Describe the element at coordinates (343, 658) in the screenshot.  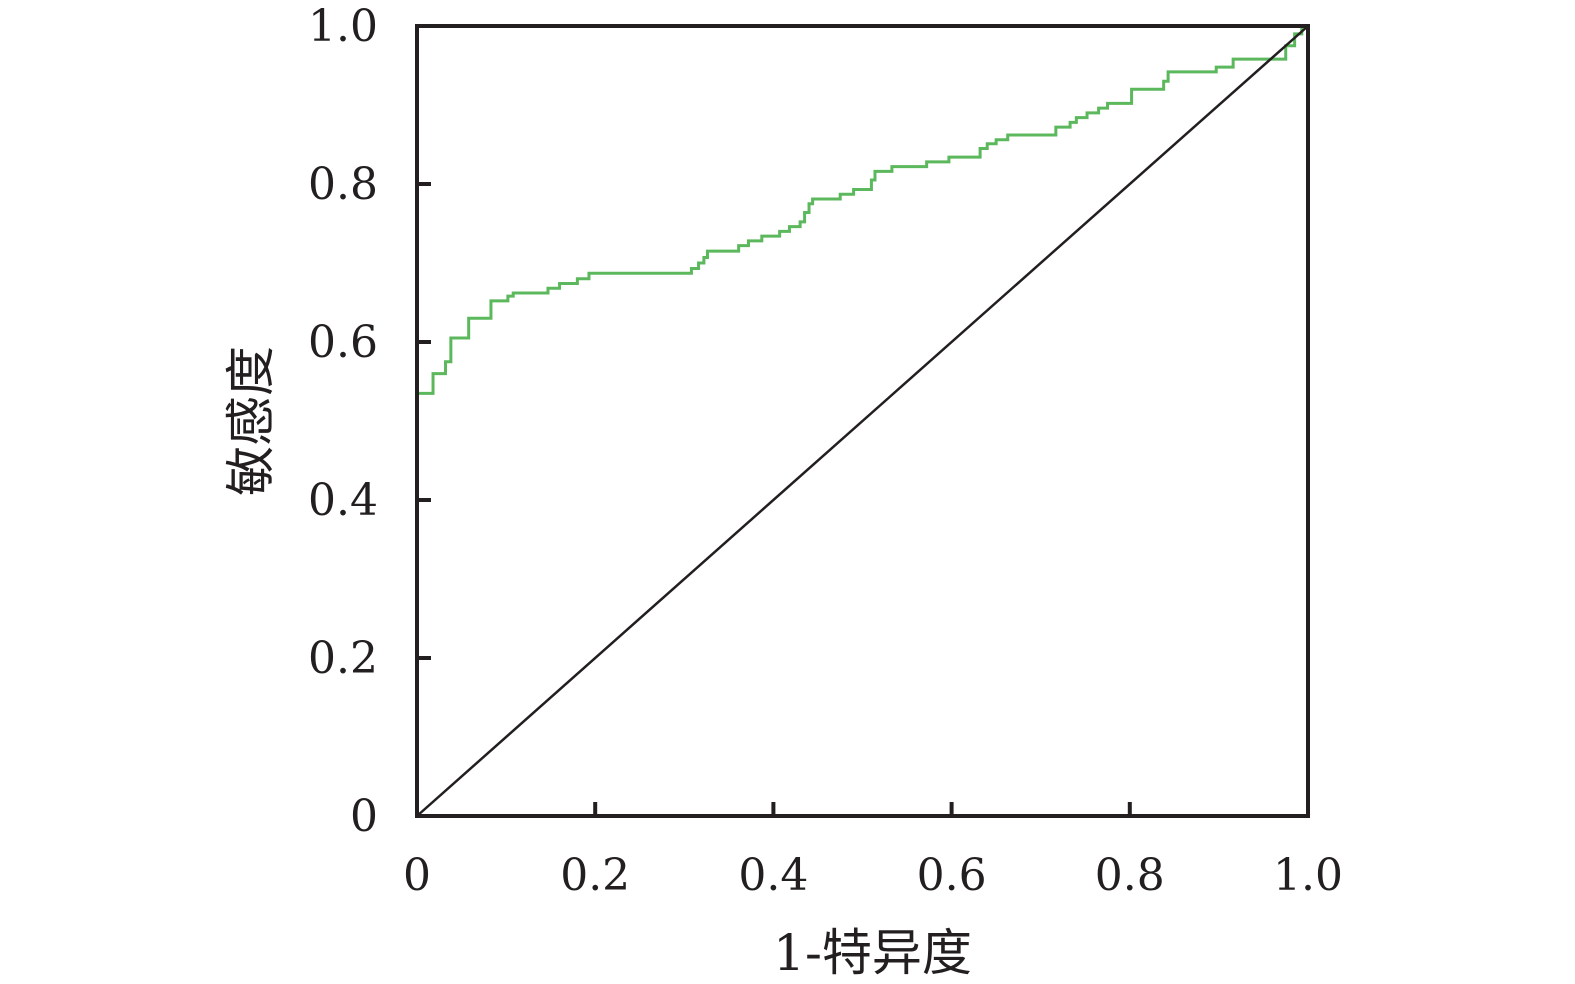
I see `y-tick-label: 0.2` at that location.